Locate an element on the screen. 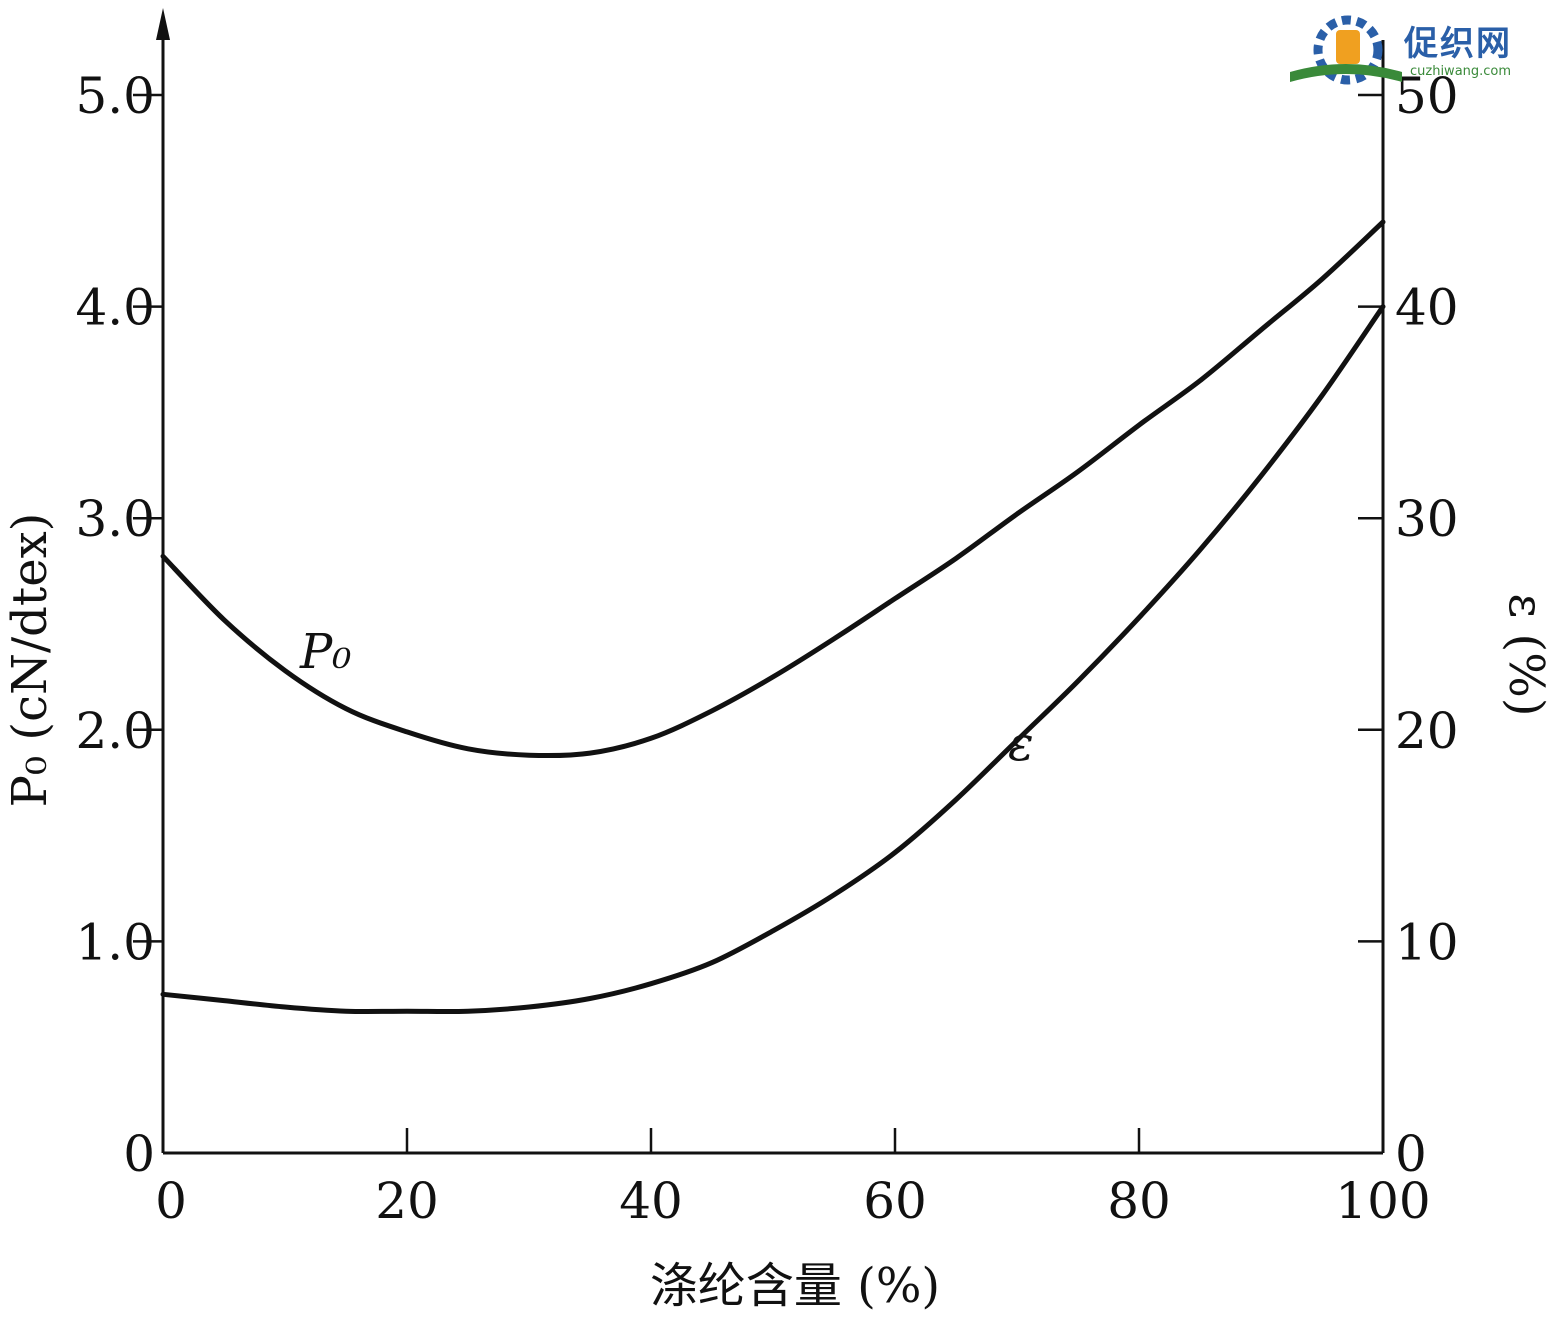 The height and width of the screenshot is (1318, 1547). left-tick-label: 1.0 is located at coordinates (115, 942).